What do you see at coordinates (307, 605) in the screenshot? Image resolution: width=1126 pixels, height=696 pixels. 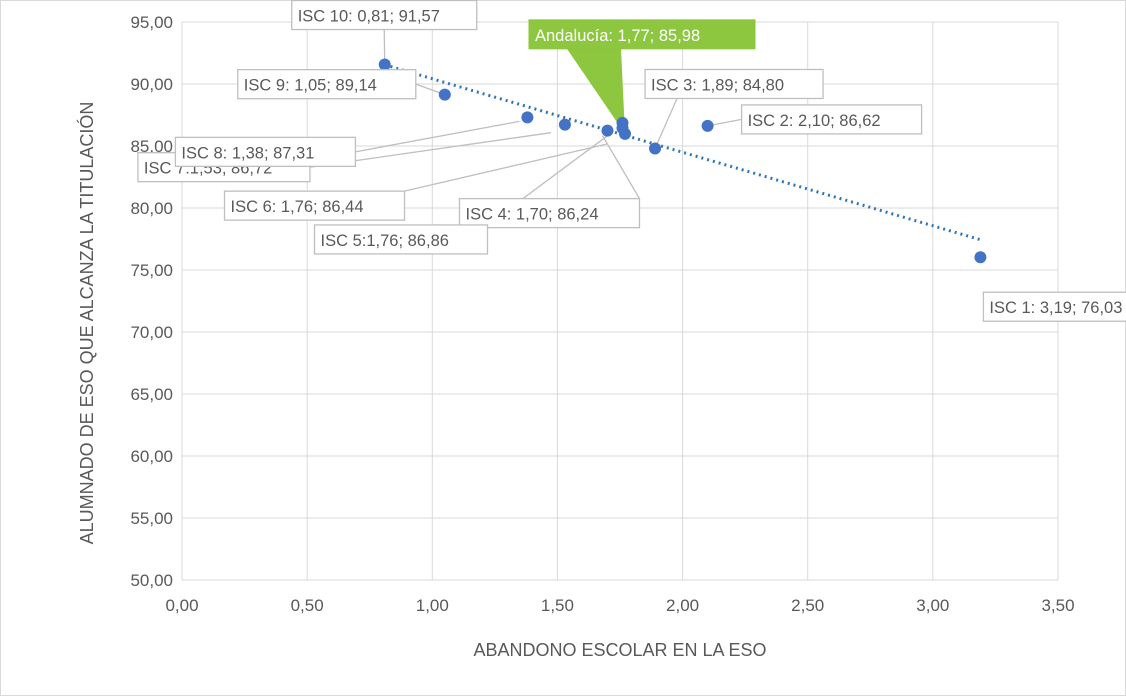 I see `x-tick-label: 0,50` at bounding box center [307, 605].